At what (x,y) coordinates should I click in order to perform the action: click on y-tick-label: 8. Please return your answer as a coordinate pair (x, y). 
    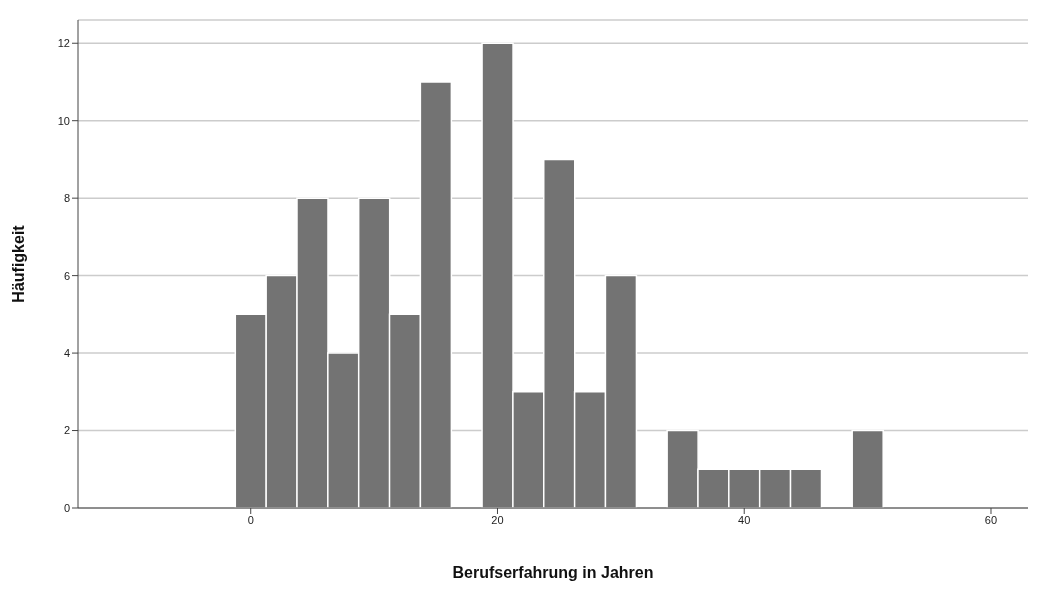
    Looking at the image, I should click on (66, 198).